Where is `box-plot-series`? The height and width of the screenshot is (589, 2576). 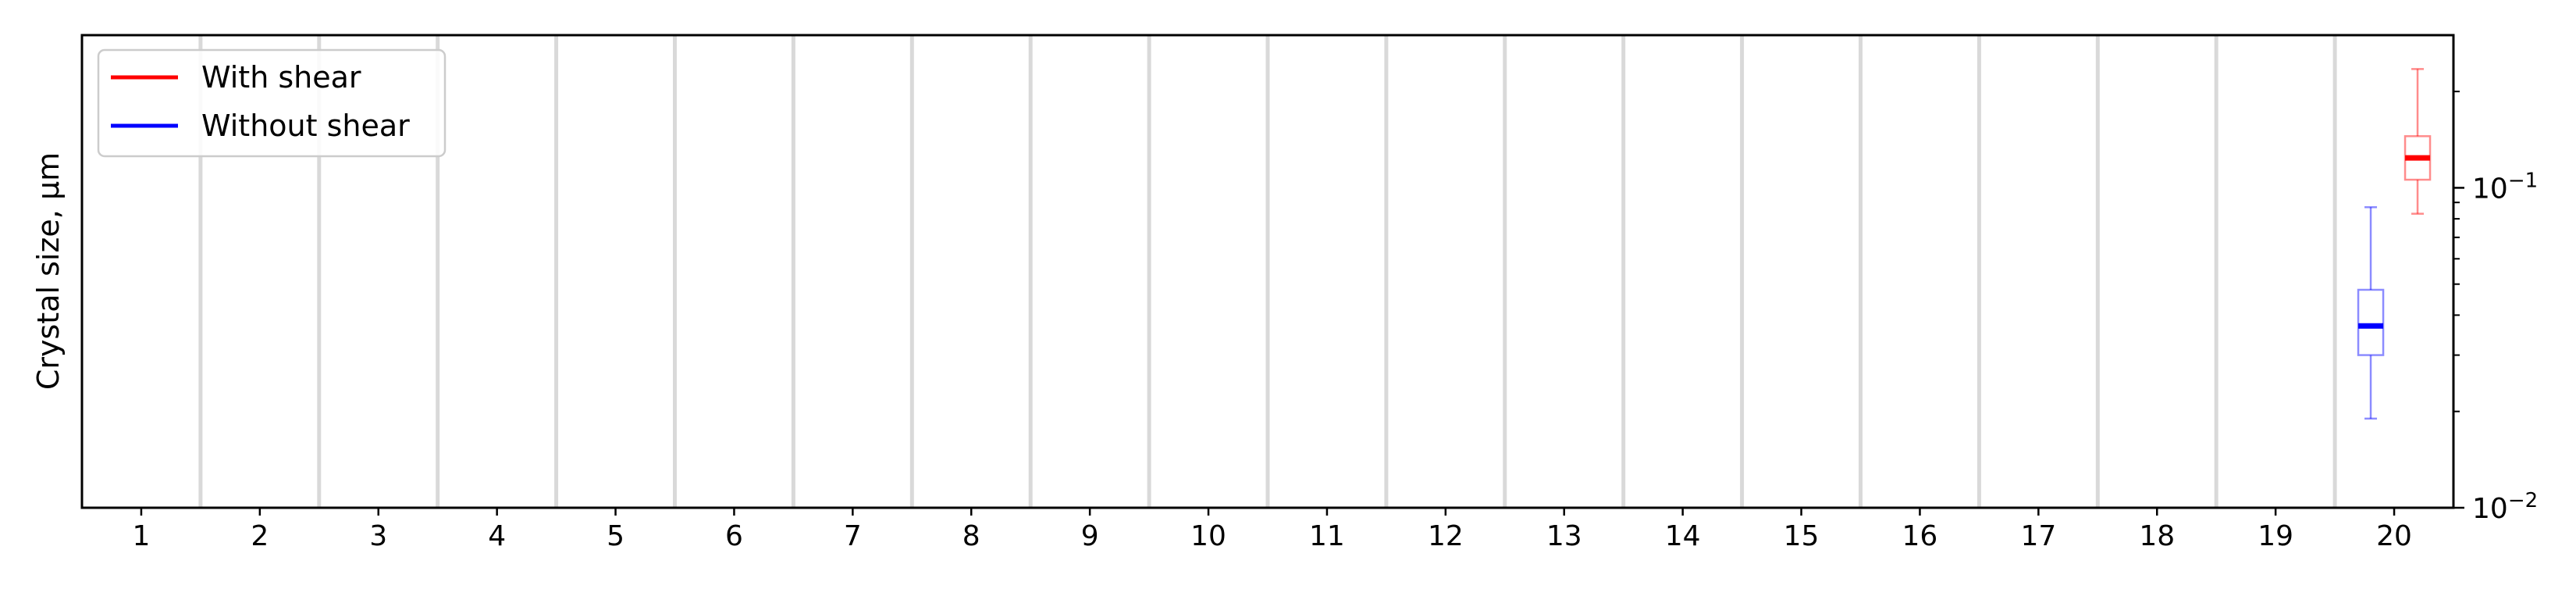
box-plot-series is located at coordinates (2394, 244).